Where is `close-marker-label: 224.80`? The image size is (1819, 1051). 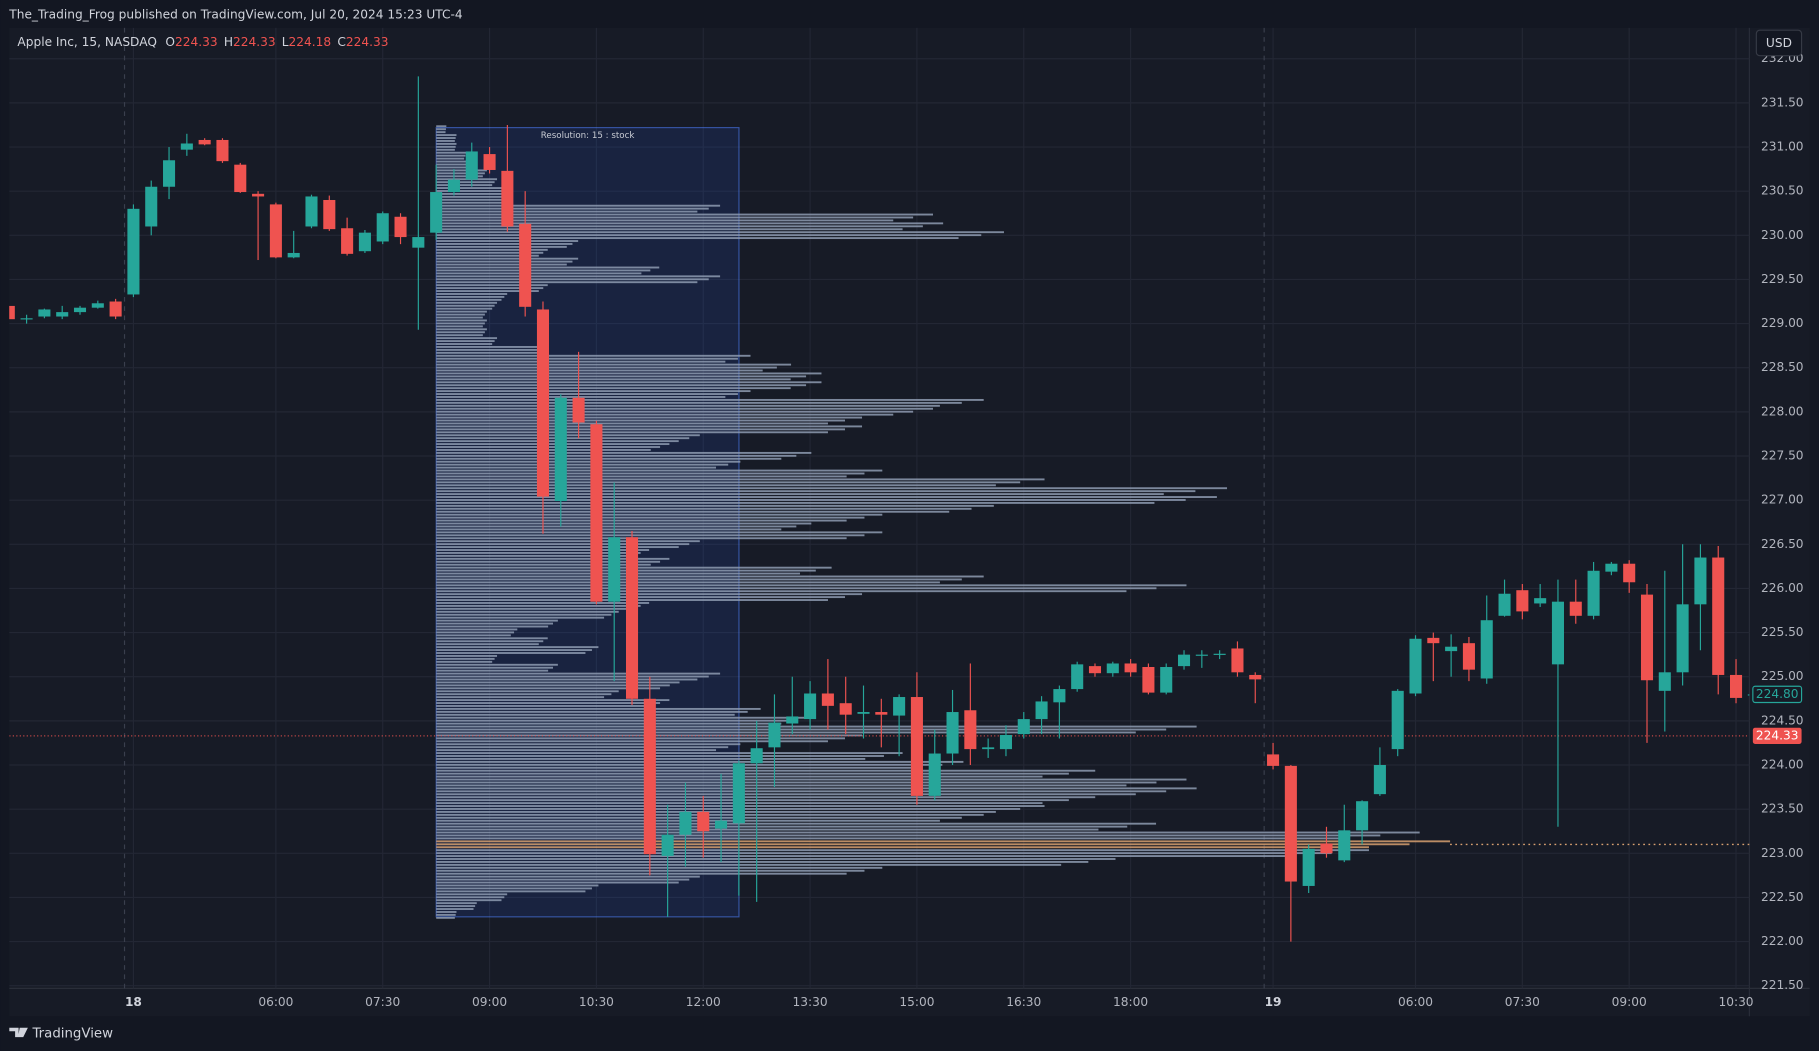
close-marker-label: 224.80 is located at coordinates (1777, 694).